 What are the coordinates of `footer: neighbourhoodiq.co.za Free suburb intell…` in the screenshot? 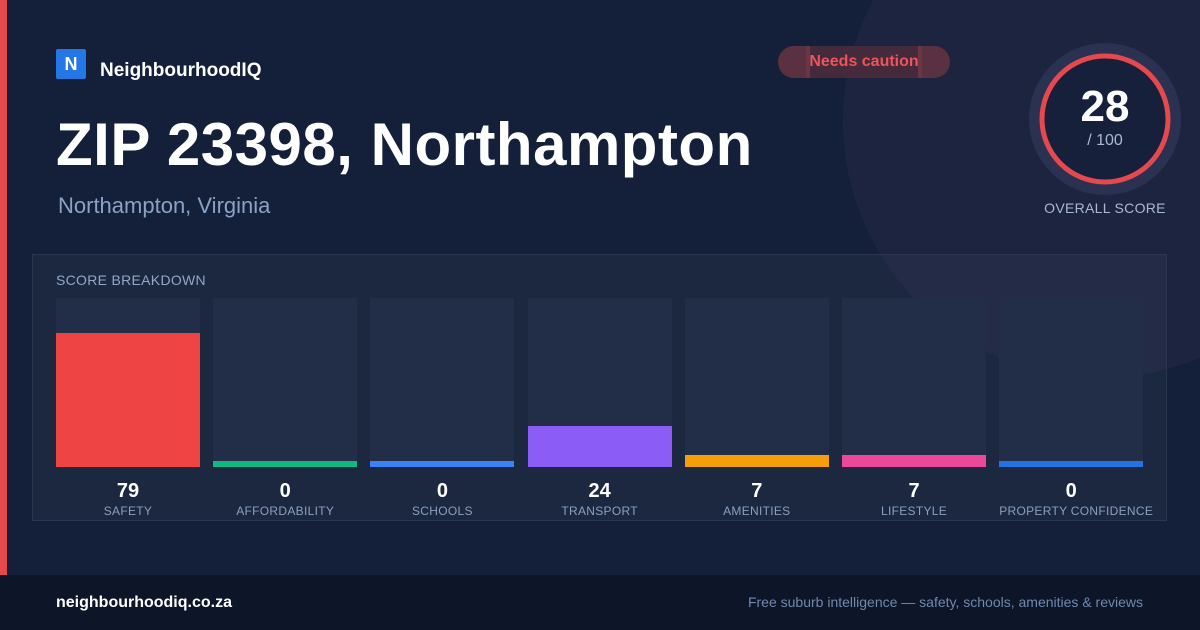 It's located at (600, 602).